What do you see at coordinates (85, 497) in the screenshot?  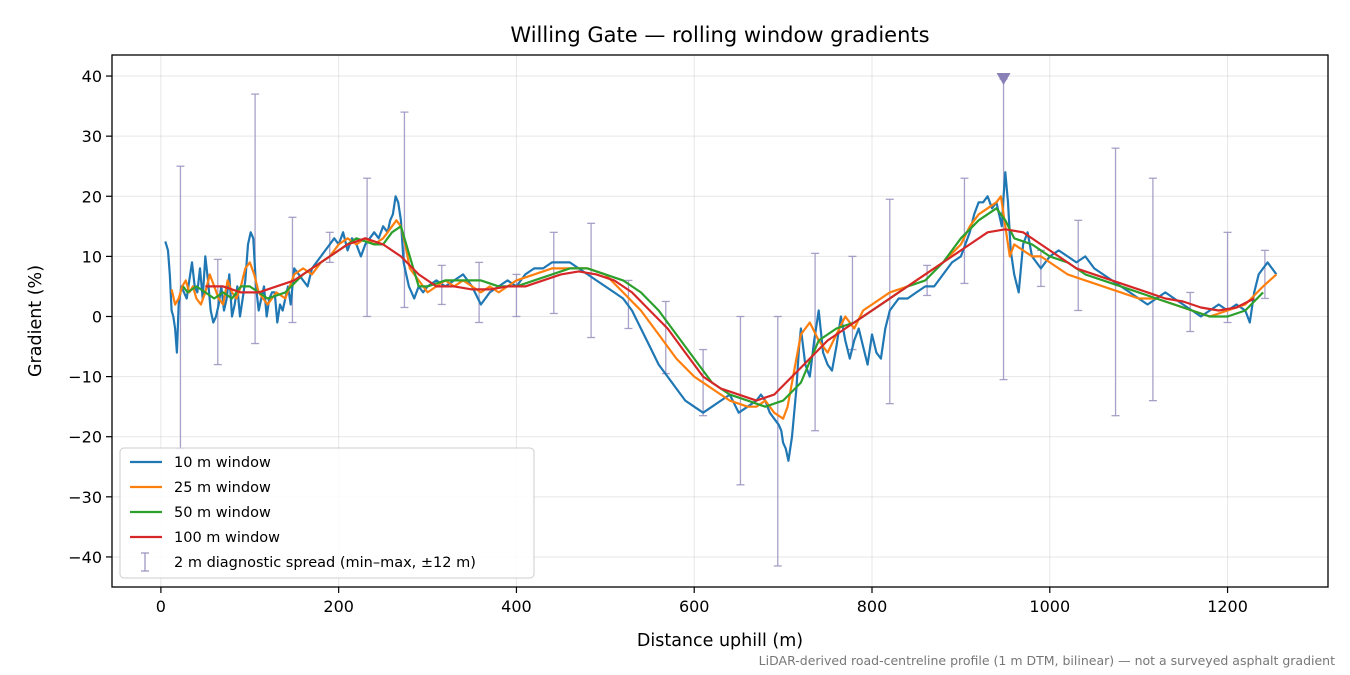 I see `y-tick-label: −30` at bounding box center [85, 497].